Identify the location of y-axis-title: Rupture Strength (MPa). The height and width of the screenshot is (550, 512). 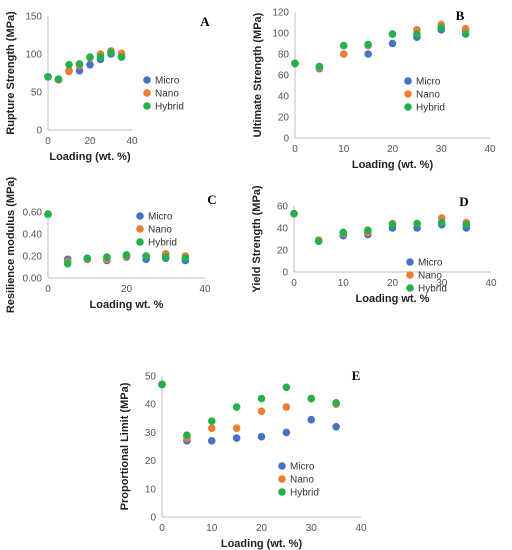
(11, 73).